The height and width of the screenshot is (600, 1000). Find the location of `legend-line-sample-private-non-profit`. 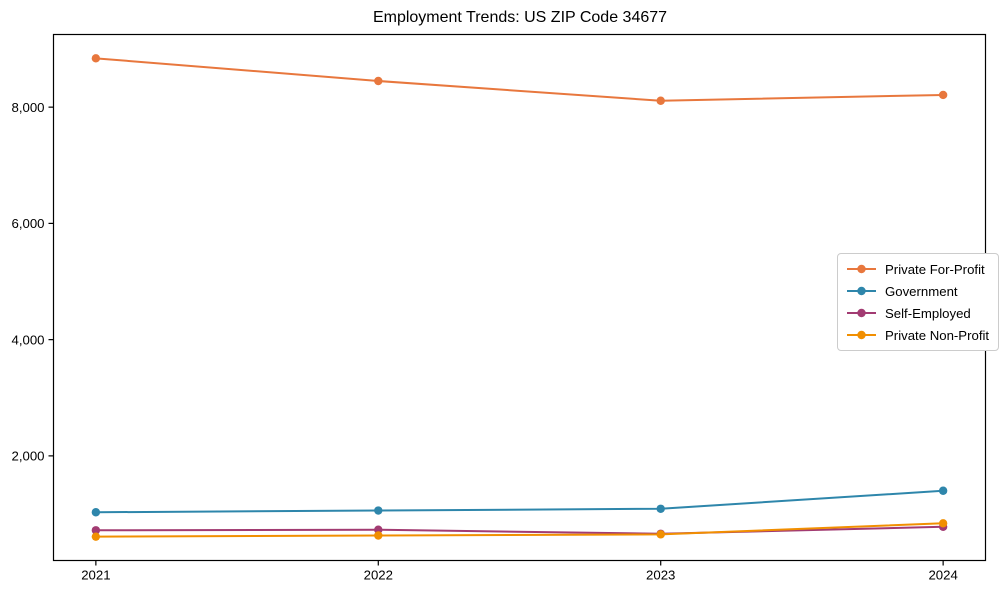

legend-line-sample-private-non-profit is located at coordinates (861, 335).